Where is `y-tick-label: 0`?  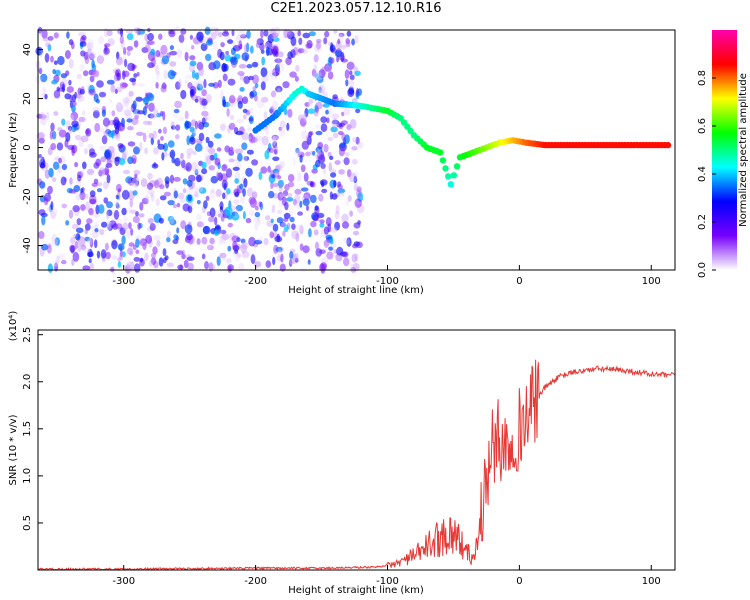 y-tick-label: 0 is located at coordinates (27, 147).